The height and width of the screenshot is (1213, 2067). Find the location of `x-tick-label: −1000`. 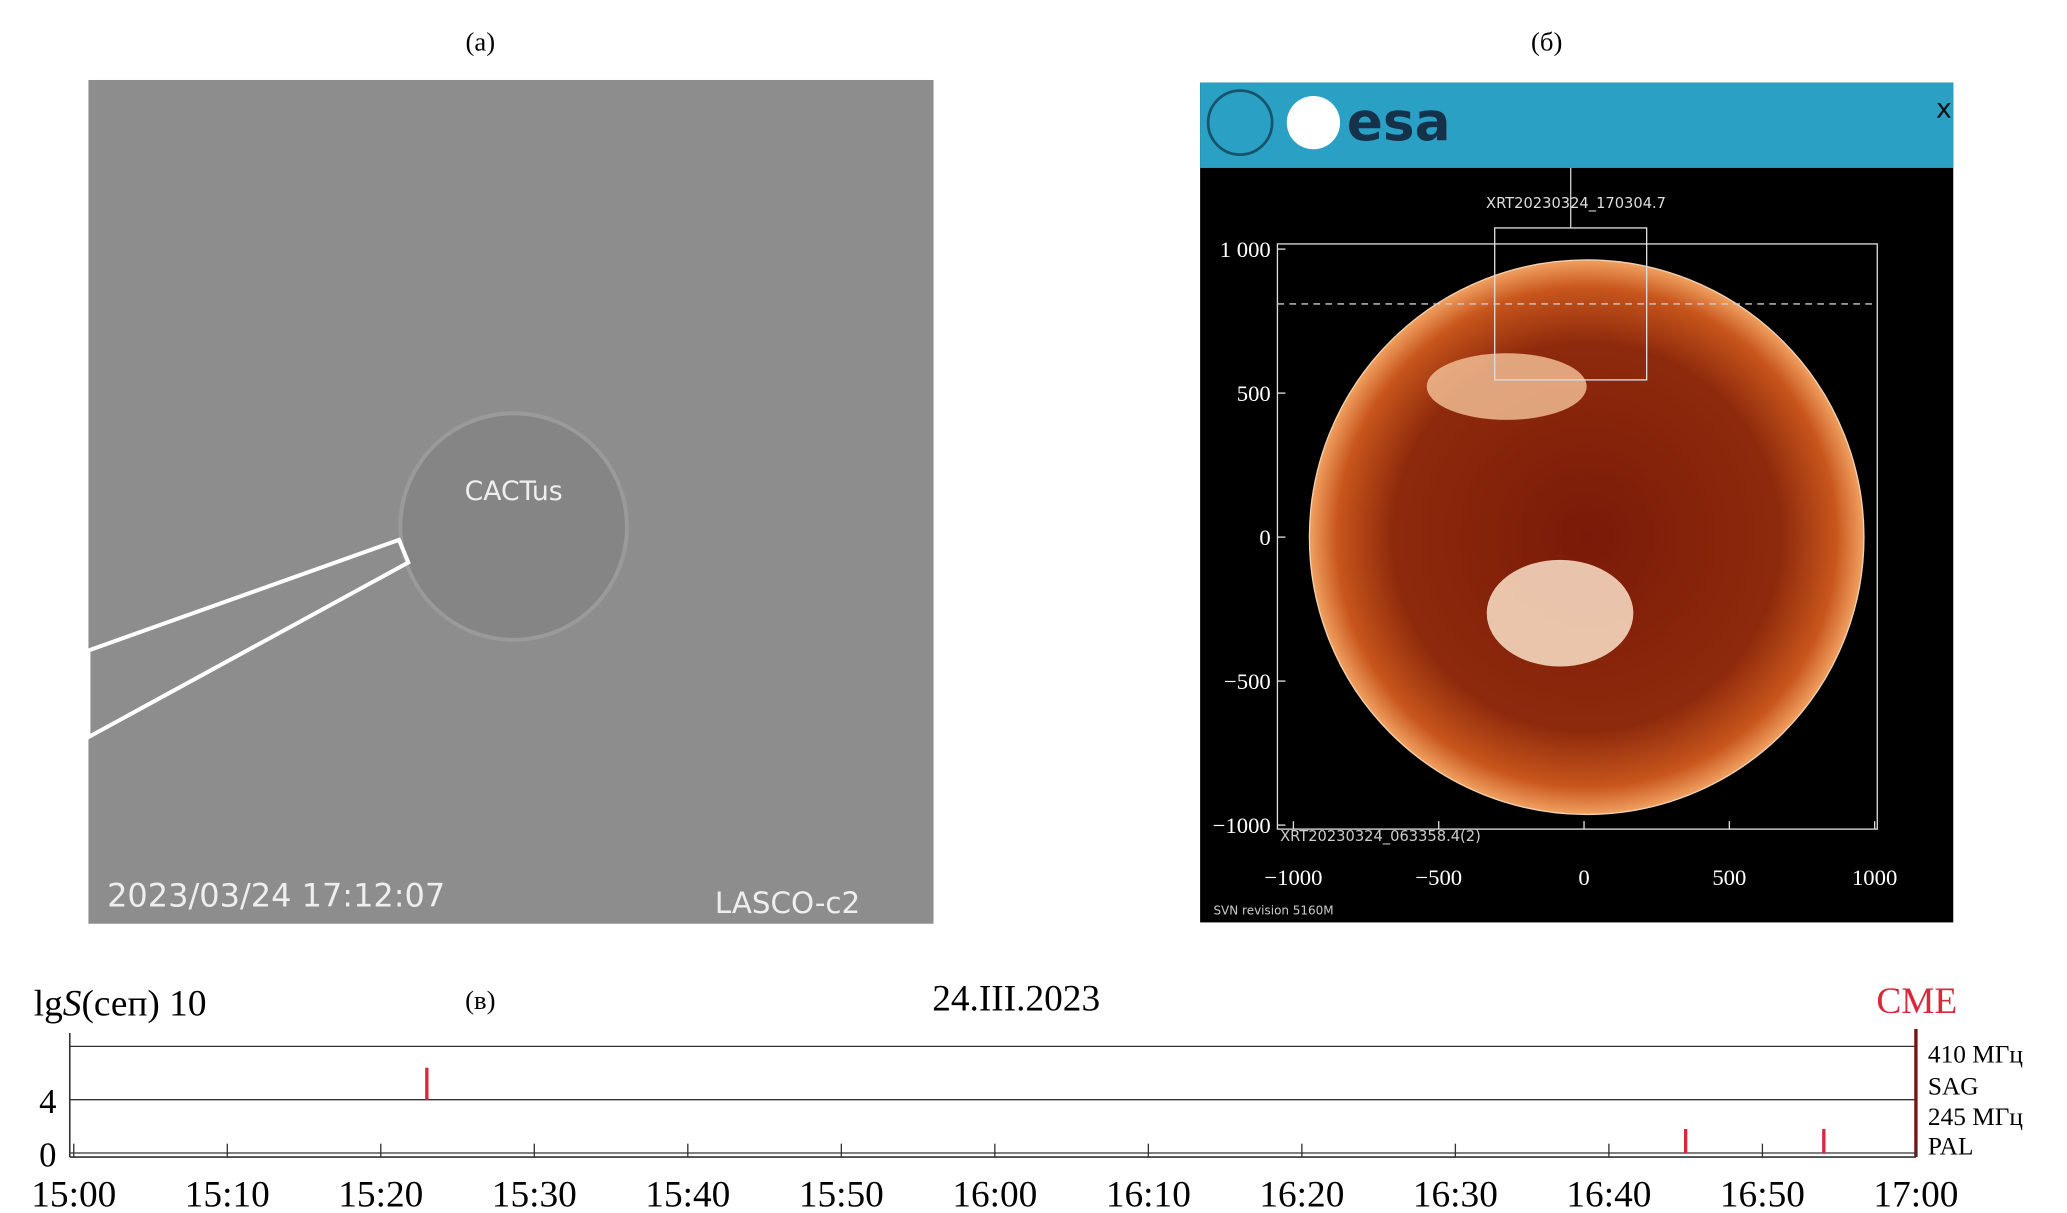

x-tick-label: −1000 is located at coordinates (1293, 877).